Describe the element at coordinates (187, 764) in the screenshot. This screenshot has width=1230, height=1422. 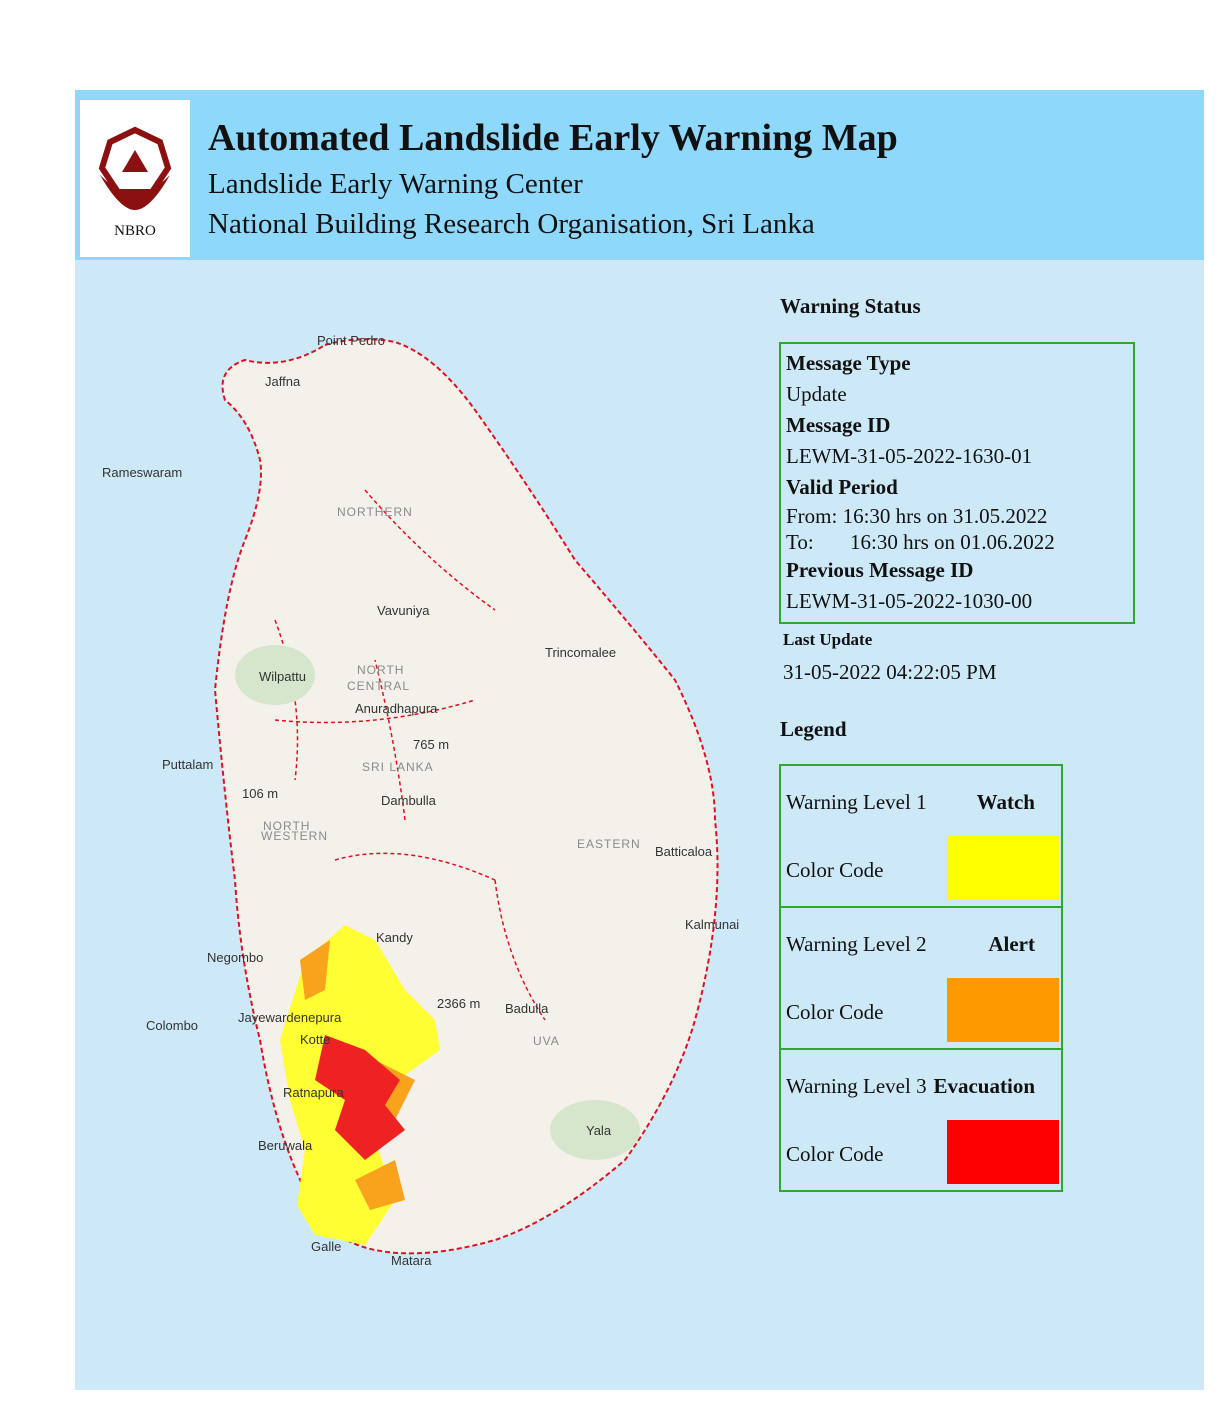
I see `place-label: Puttalam` at that location.